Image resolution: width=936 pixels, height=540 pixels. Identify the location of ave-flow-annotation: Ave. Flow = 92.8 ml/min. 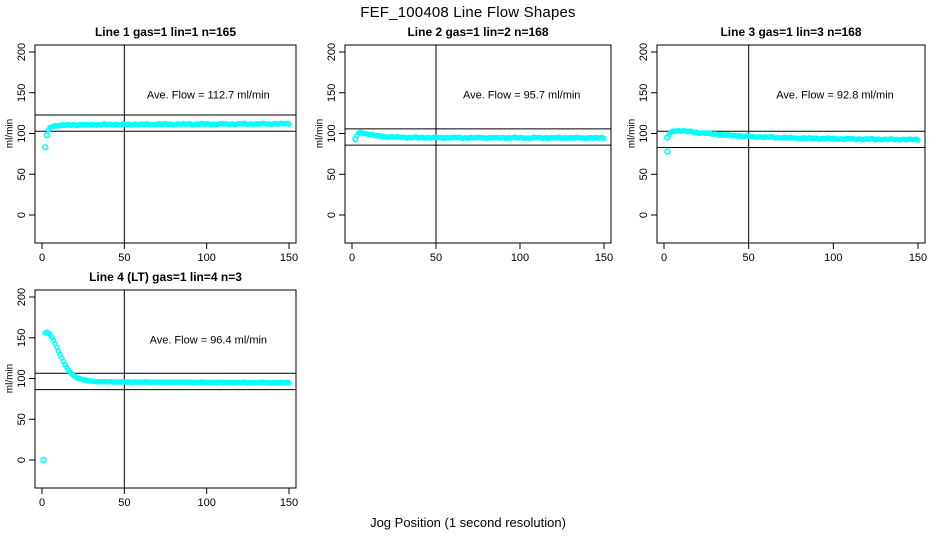
(834, 95).